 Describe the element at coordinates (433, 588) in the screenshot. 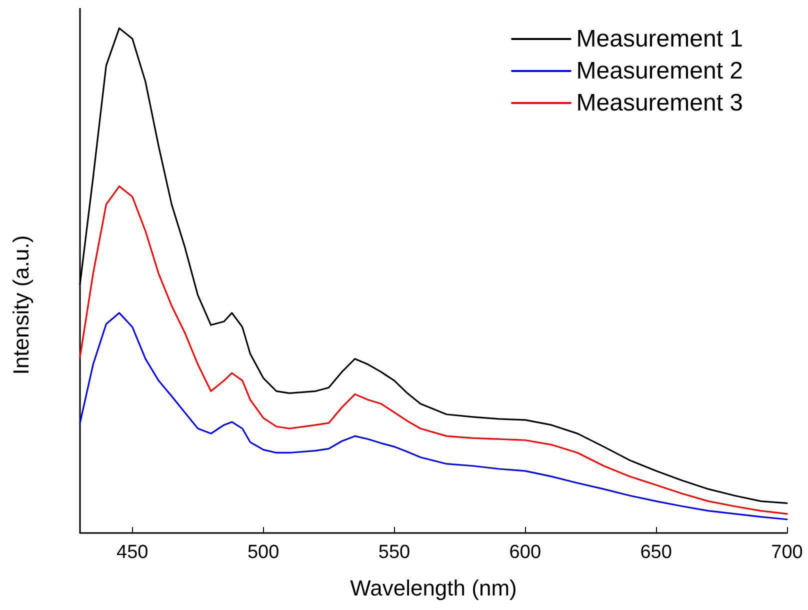

I see `x-axis-title: Wavelength (nm)` at that location.